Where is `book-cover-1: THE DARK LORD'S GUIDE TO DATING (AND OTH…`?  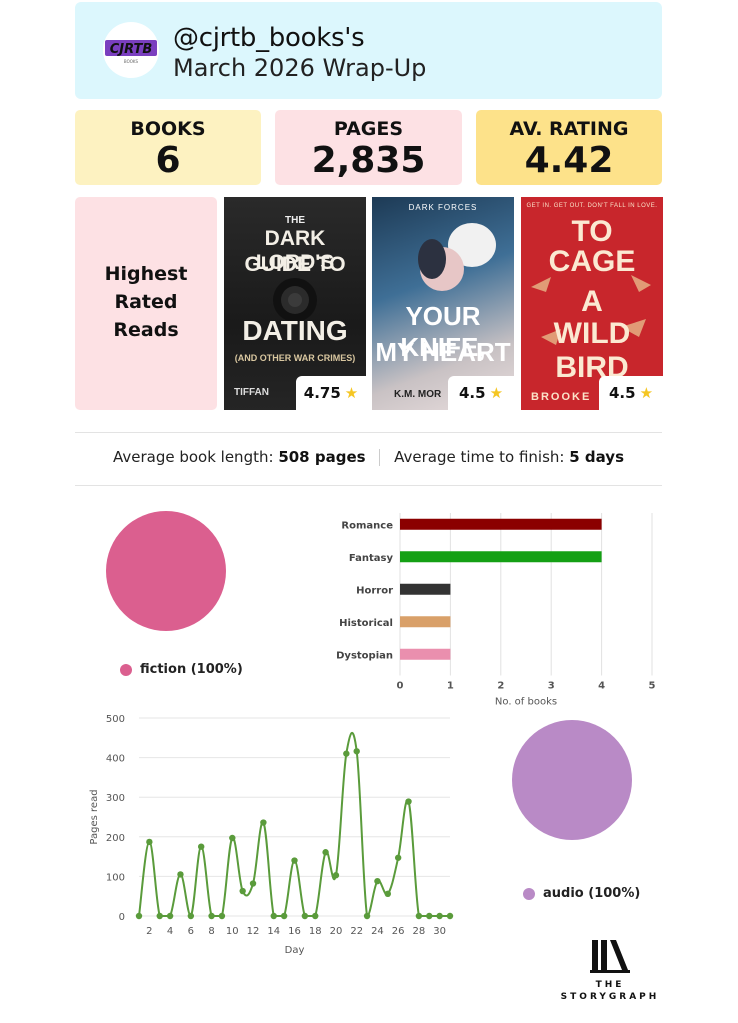 book-cover-1: THE DARK LORD'S GUIDE TO DATING (AND OTH… is located at coordinates (295, 303).